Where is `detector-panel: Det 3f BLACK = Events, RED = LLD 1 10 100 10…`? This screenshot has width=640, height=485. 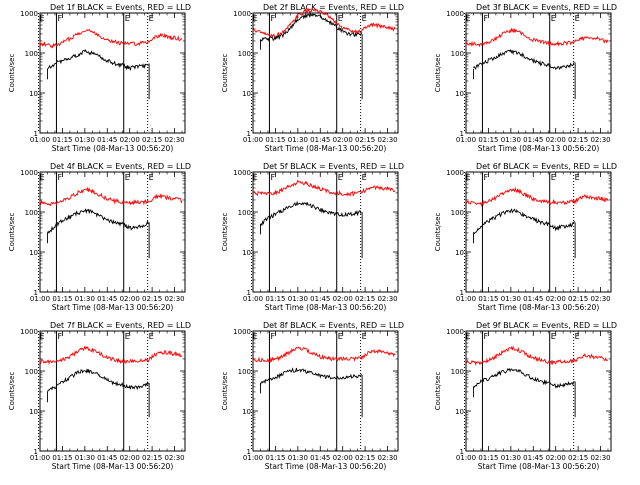 detector-panel: Det 3f BLACK = Events, RED = LLD 1 10 100 10… is located at coordinates (525, 78).